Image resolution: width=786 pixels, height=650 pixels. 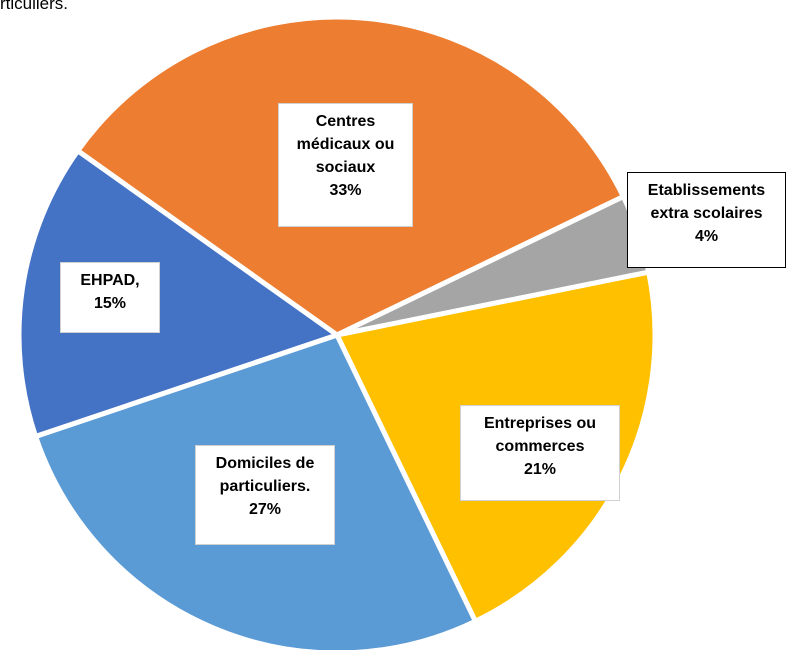 I want to click on value-label: 21%, so click(x=540, y=469).